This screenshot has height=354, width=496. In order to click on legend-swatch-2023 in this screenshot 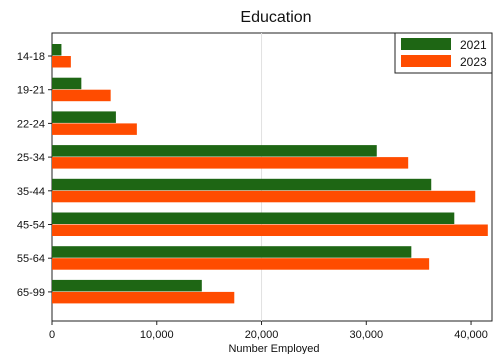, I will do `click(426, 61)`.